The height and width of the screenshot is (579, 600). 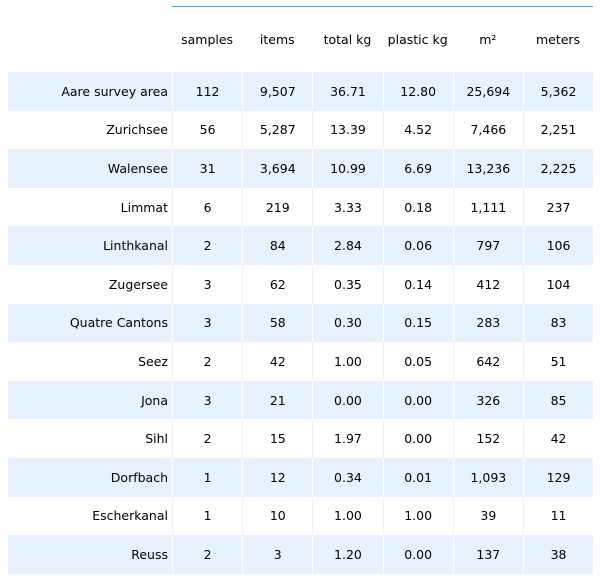 I want to click on cell-area-m2: 1,111, so click(x=487, y=207).